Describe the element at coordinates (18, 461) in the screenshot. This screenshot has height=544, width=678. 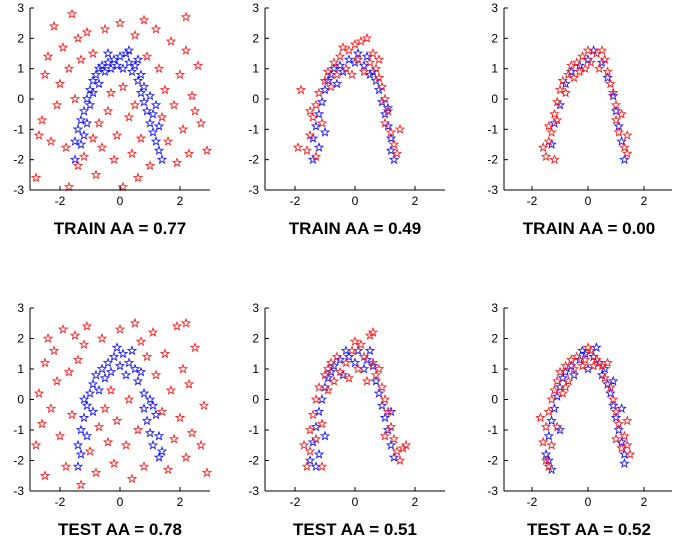
I see `y-tick-label: -2` at that location.